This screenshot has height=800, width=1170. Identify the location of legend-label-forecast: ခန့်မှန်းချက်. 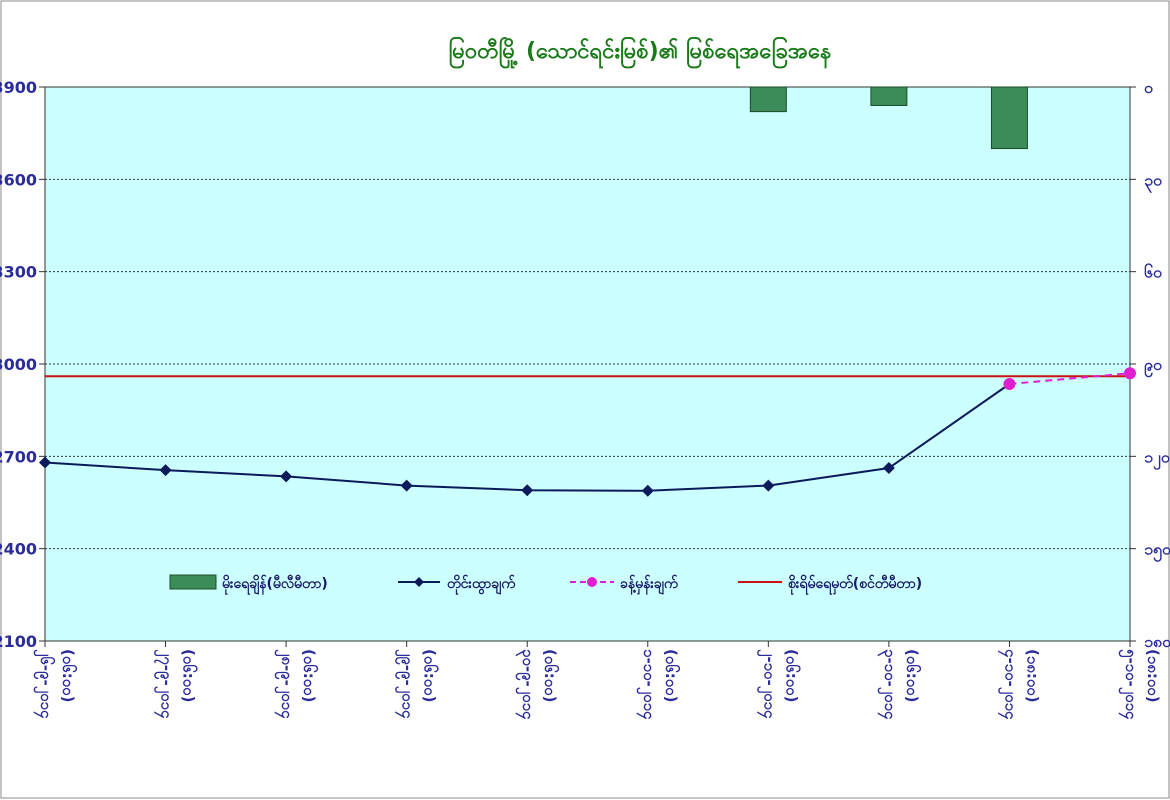
(649, 585).